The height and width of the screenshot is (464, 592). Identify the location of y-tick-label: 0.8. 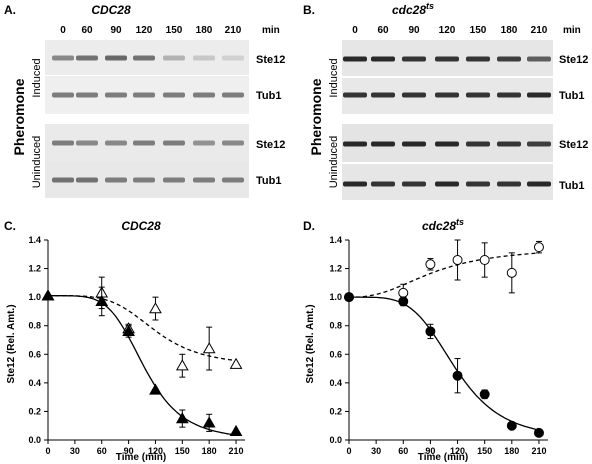
(34, 326).